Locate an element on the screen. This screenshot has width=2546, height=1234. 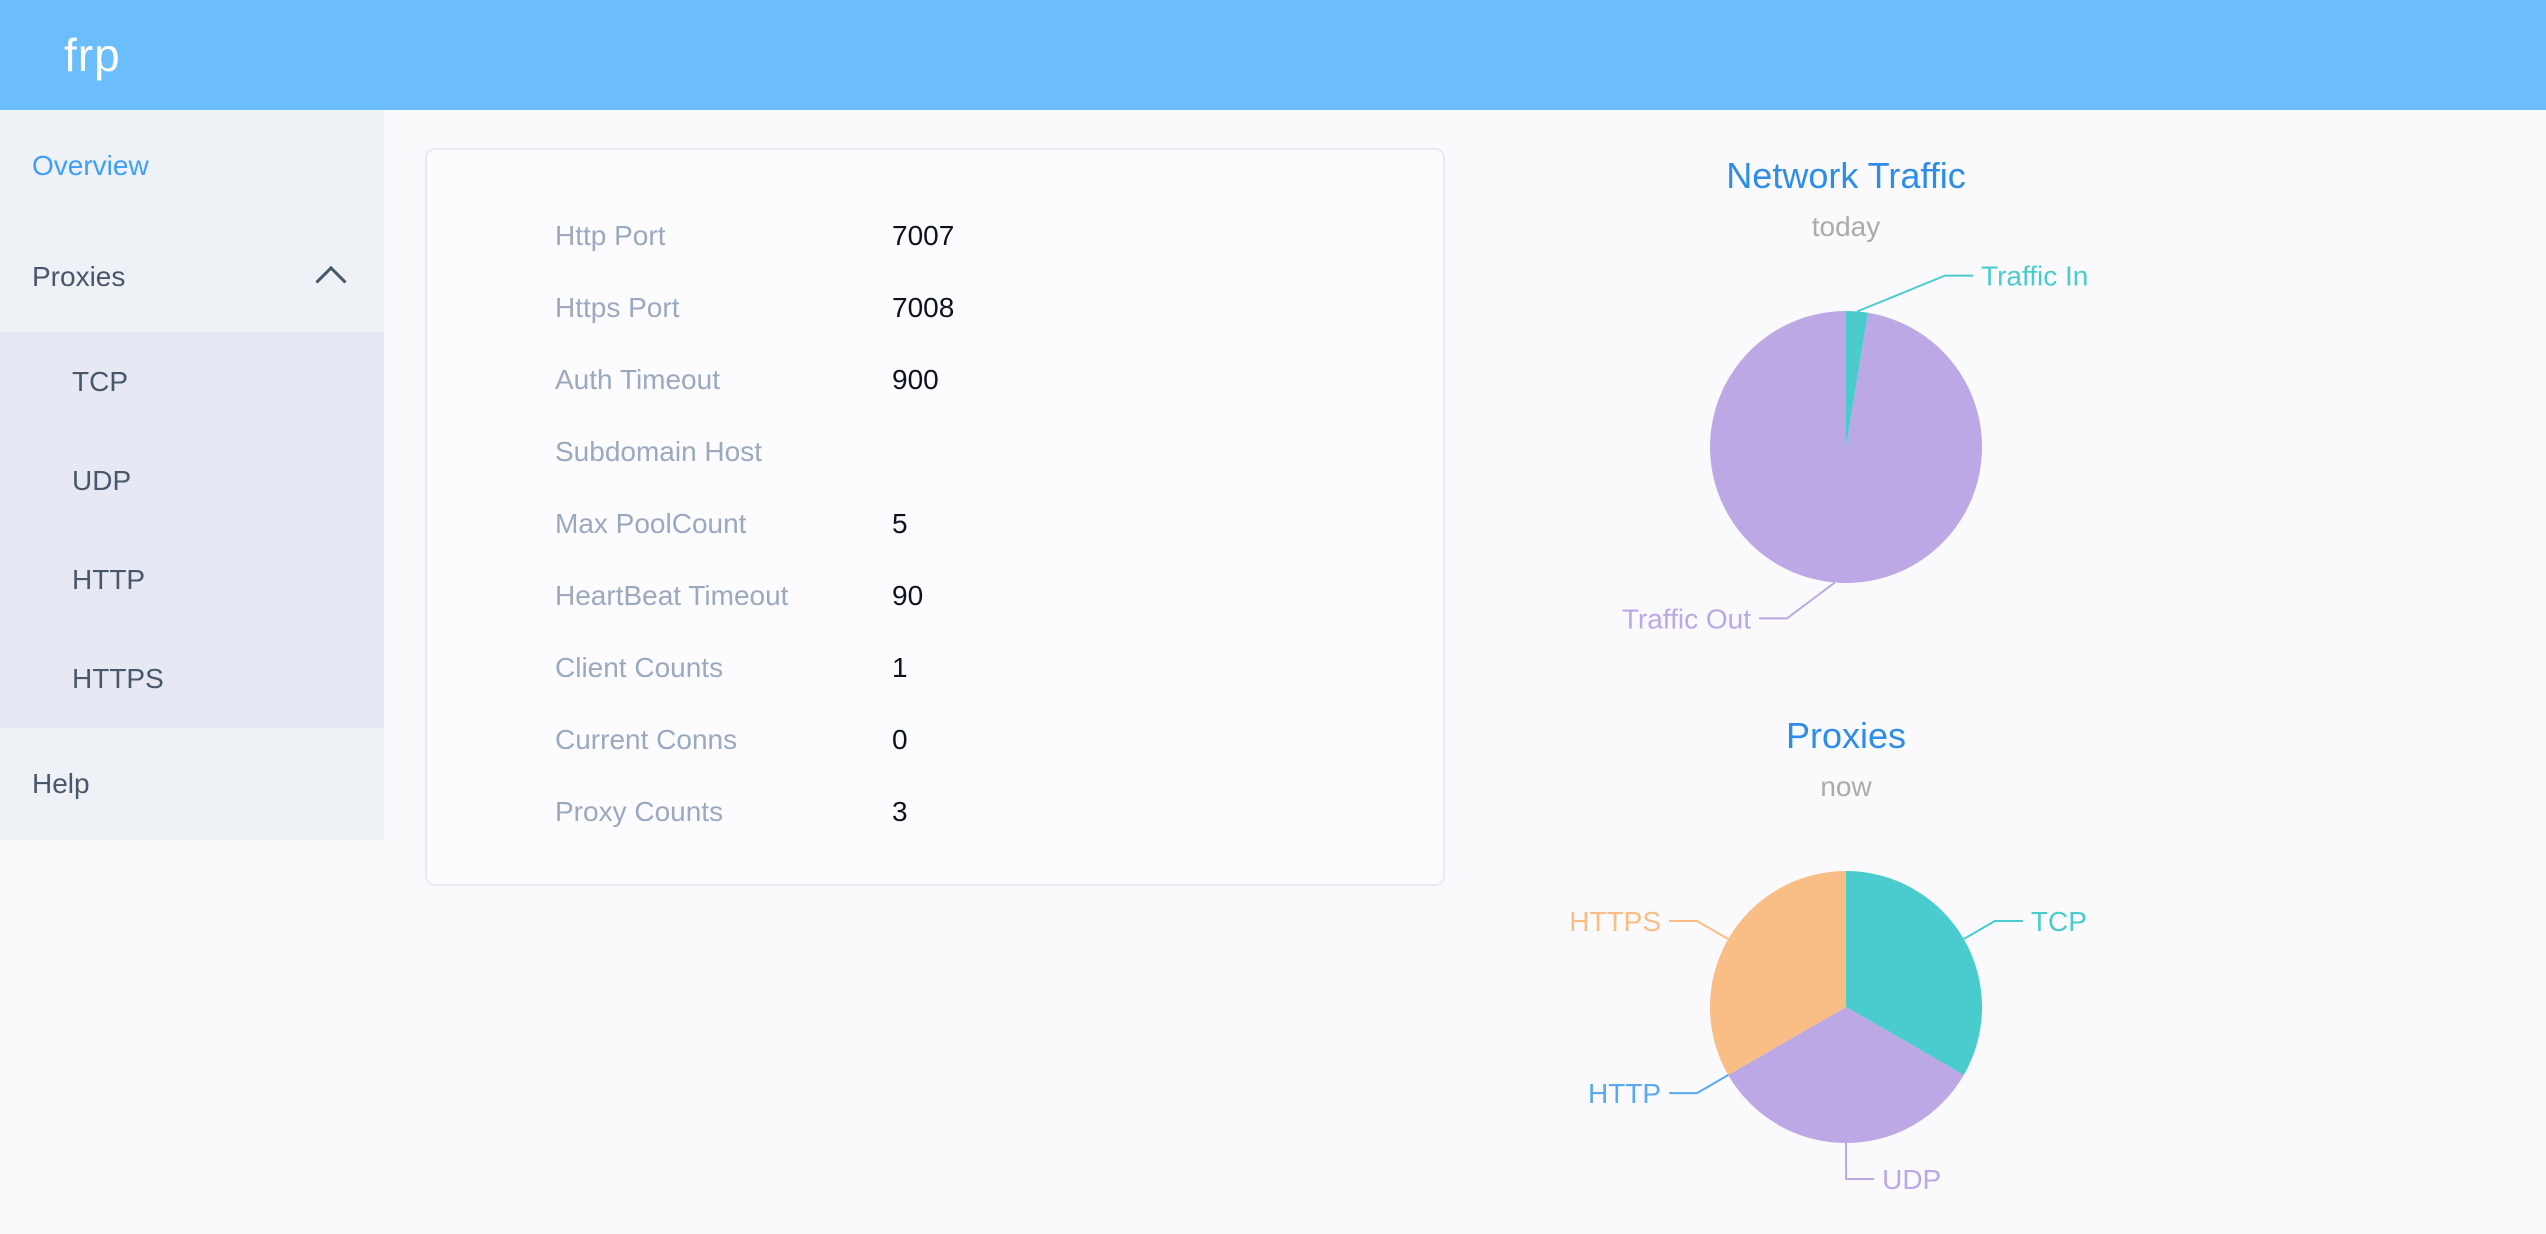
sidebar-item-label: HTTP is located at coordinates (109, 579).